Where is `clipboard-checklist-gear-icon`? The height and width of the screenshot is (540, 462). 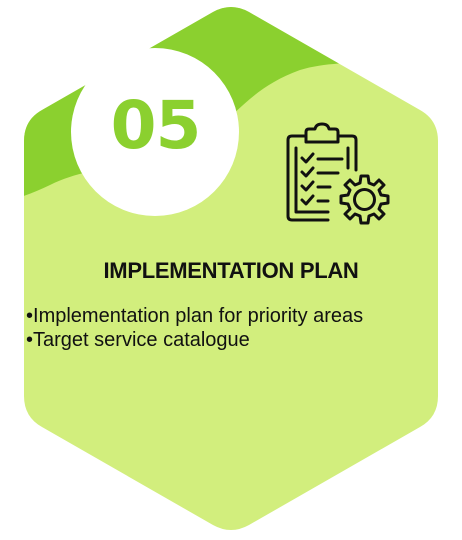 clipboard-checklist-gear-icon is located at coordinates (338, 173).